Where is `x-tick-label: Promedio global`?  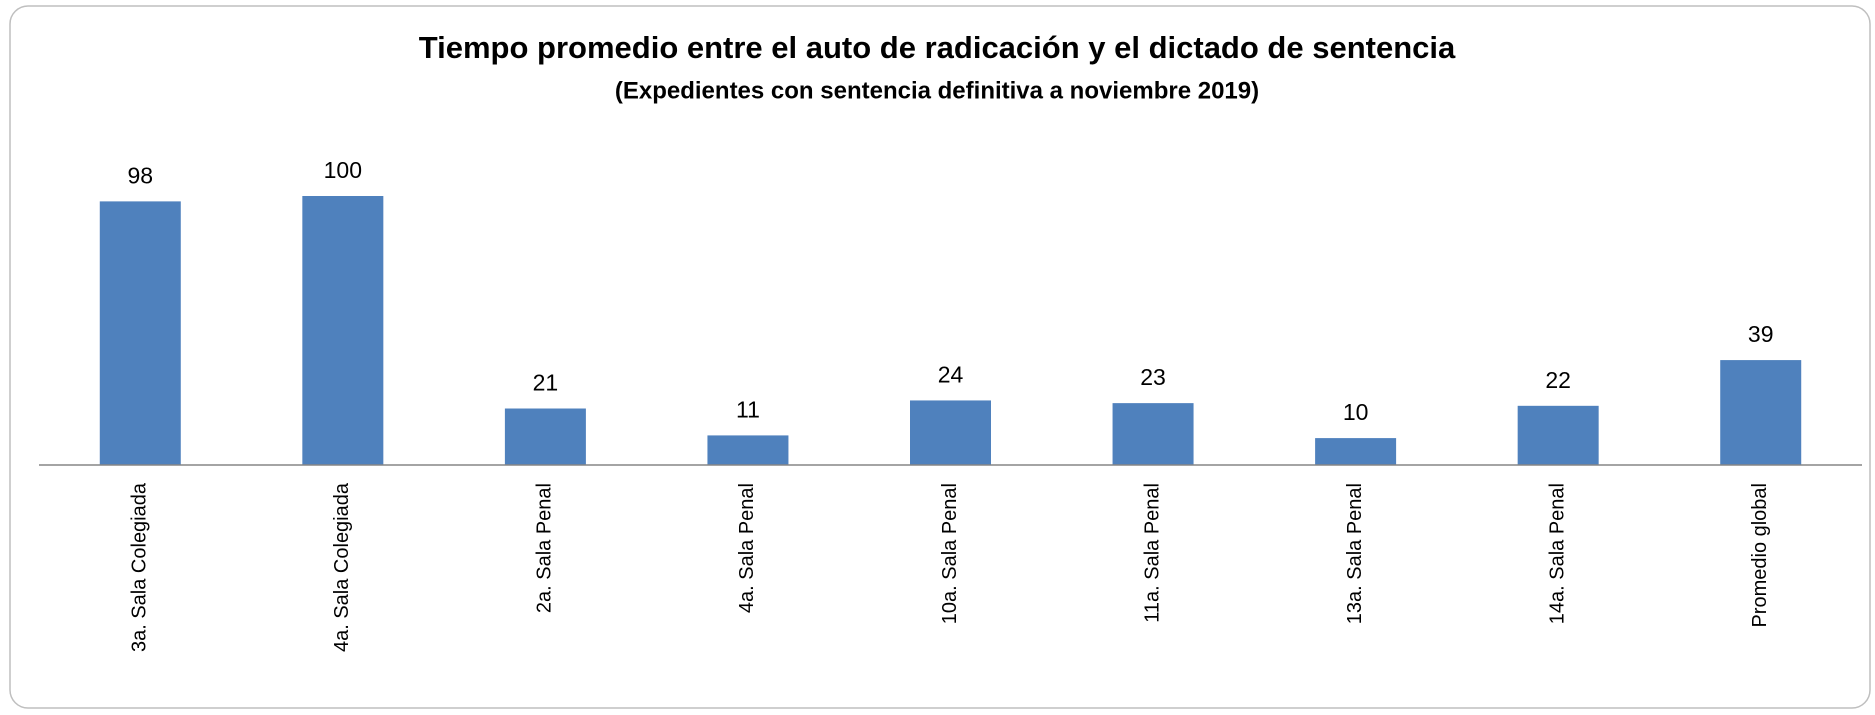
x-tick-label: Promedio global is located at coordinates (1760, 555).